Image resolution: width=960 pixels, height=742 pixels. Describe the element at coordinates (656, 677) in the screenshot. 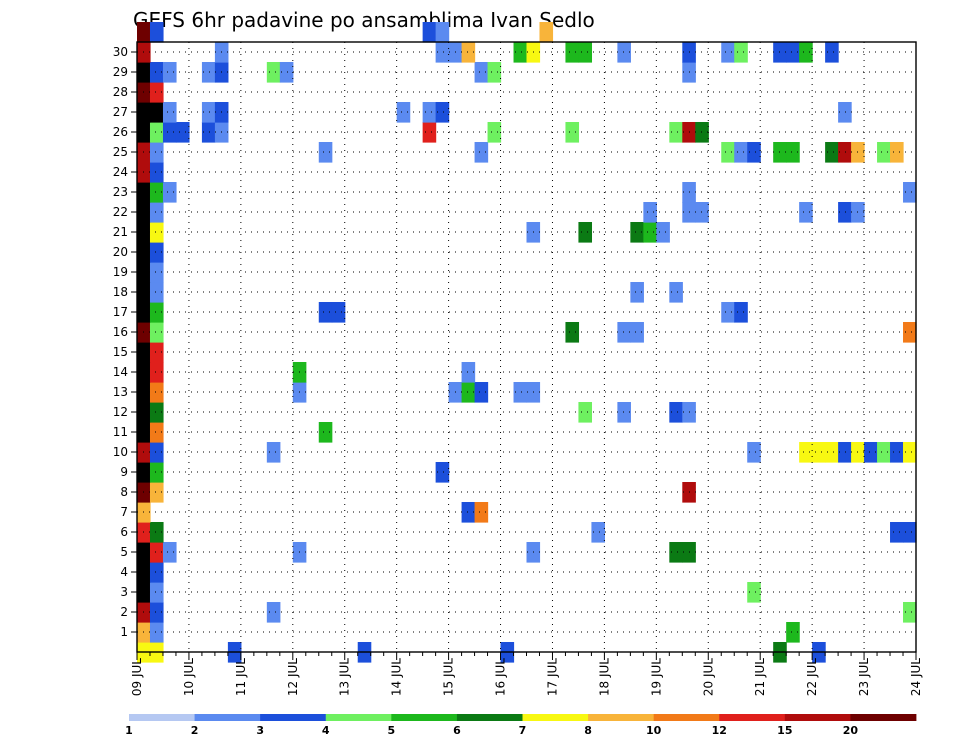

I see `x-tick-label: 19 JUL` at that location.